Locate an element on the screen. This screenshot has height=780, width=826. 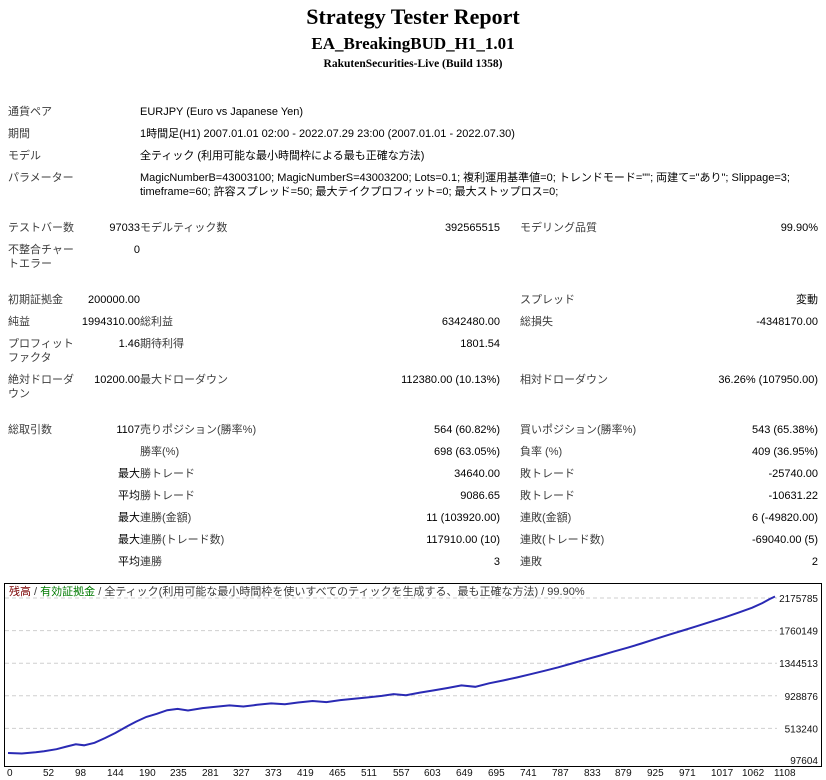
stat-value: 1107 is located at coordinates (128, 430).